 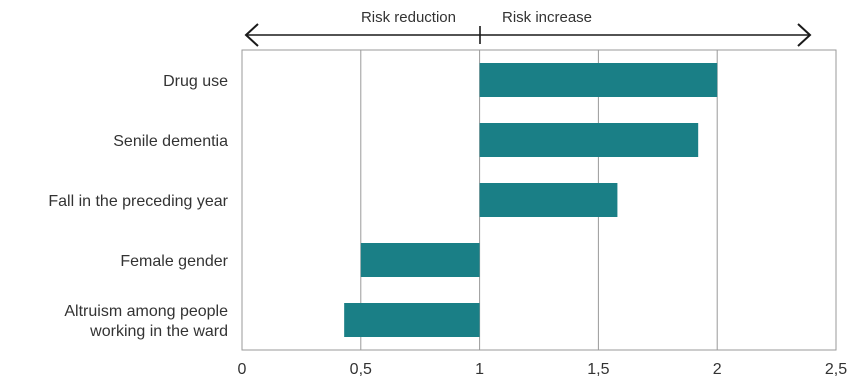 What do you see at coordinates (146, 311) in the screenshot?
I see `category-label-4-0: Altruism among people` at bounding box center [146, 311].